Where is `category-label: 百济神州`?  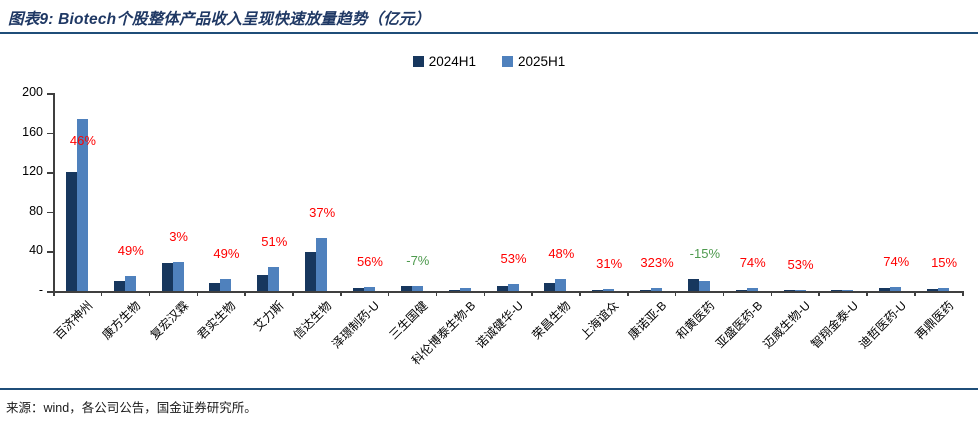
category-label: 百济神州 is located at coordinates (73, 320).